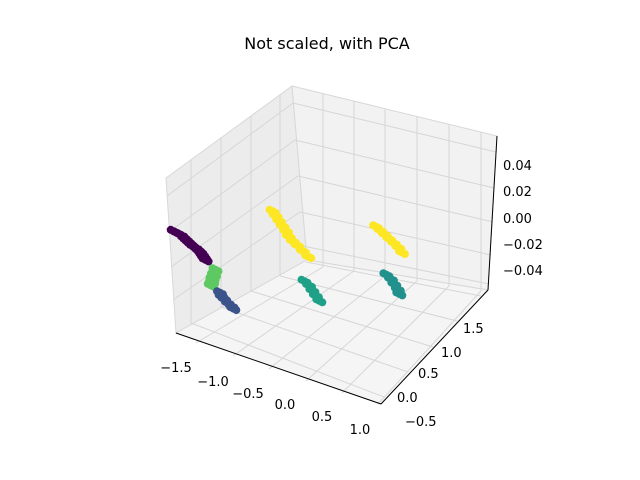 This screenshot has width=640, height=480. What do you see at coordinates (213, 382) in the screenshot?
I see `x-tick-label: −1.0` at bounding box center [213, 382].